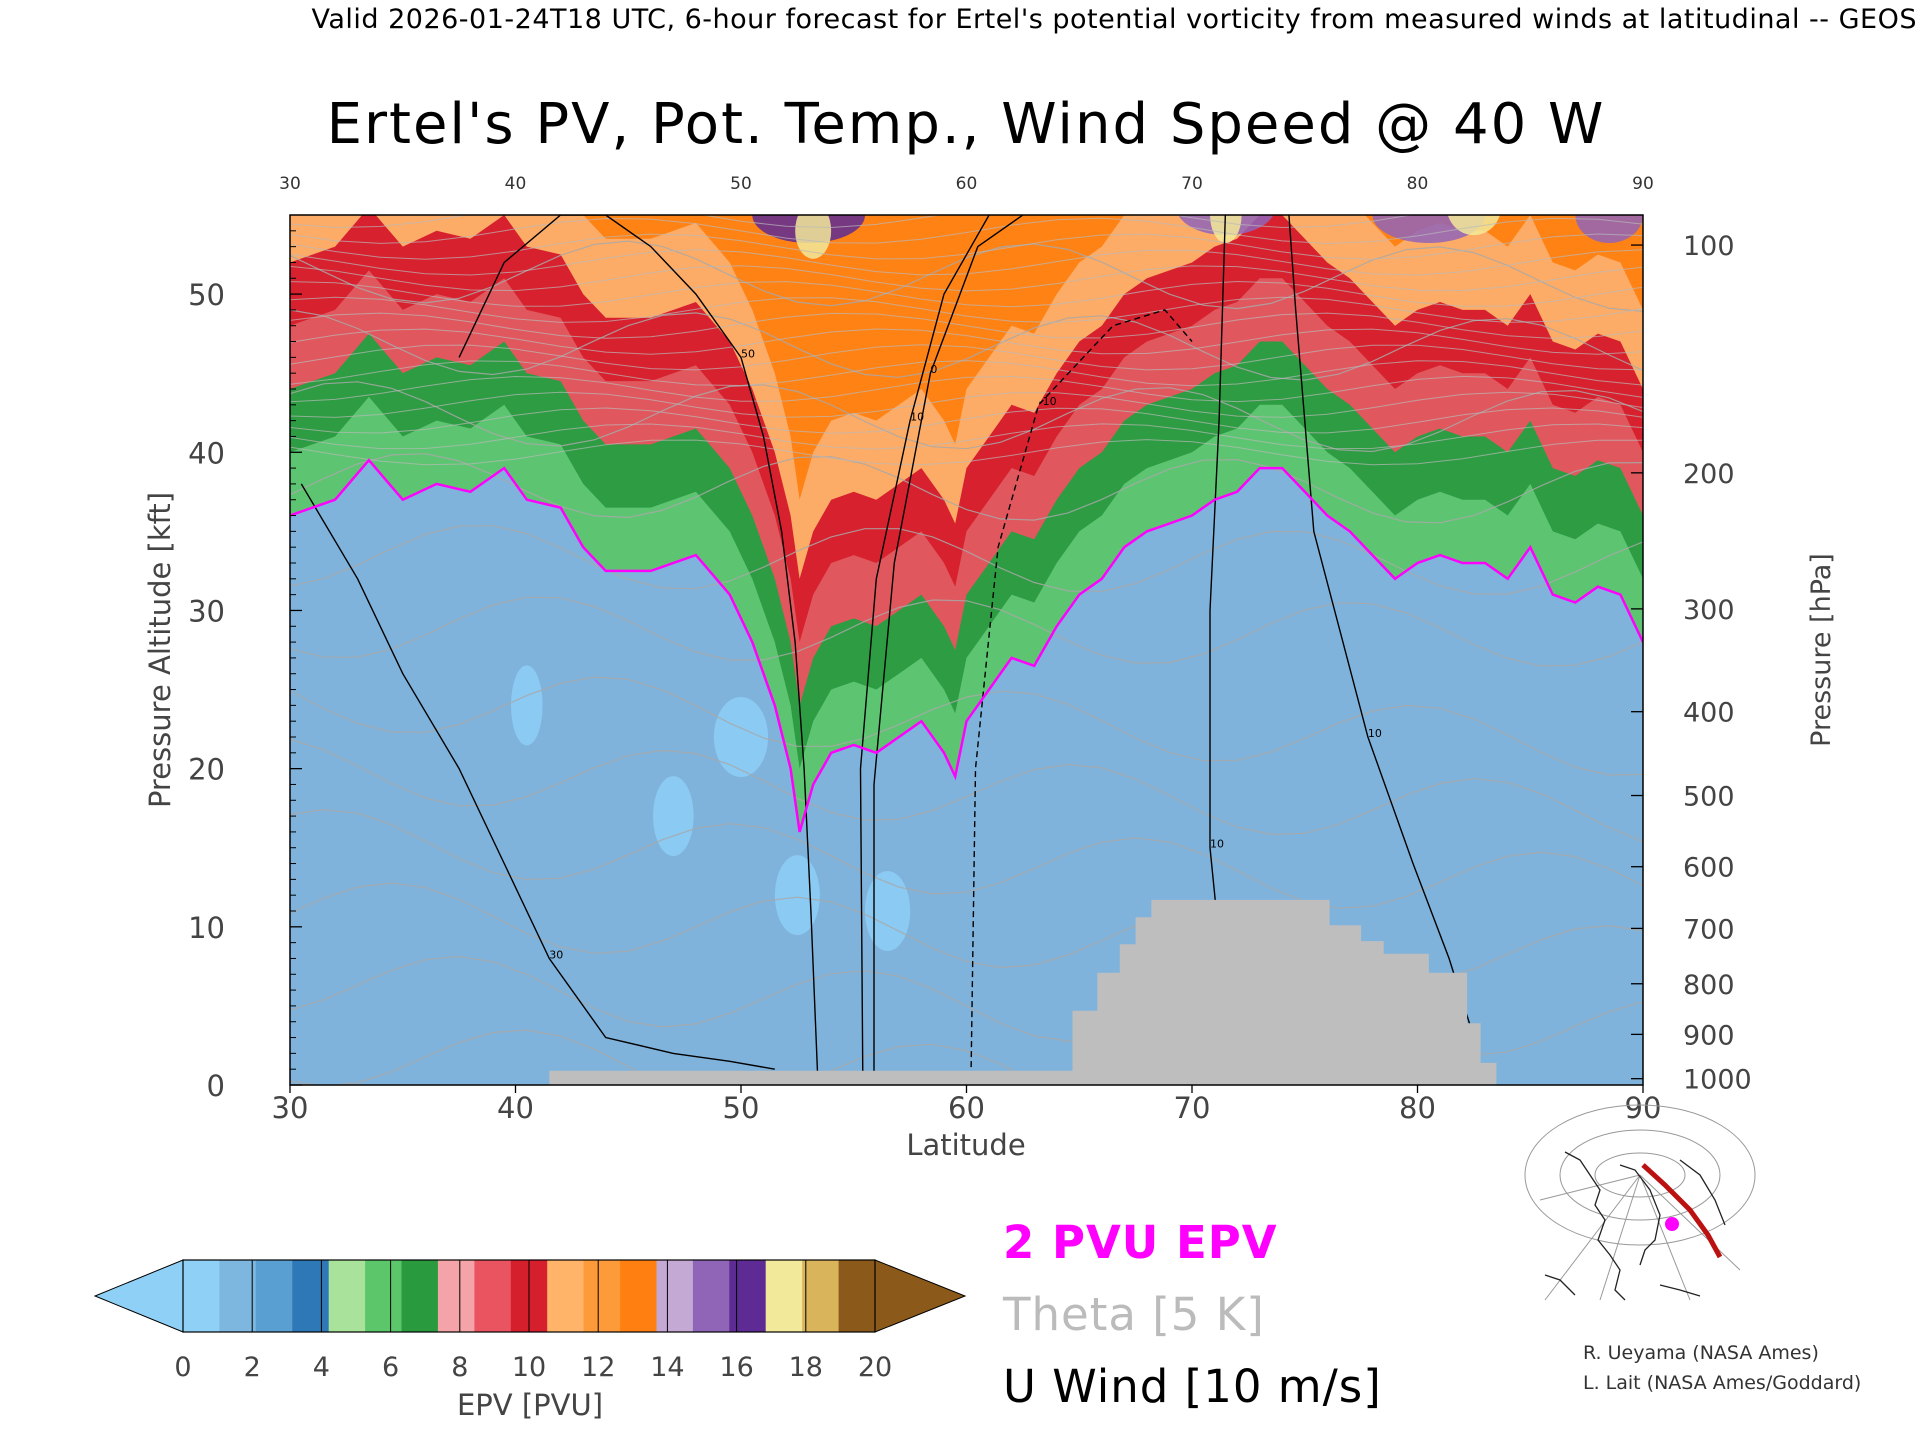 The image size is (1920, 1440). I want to click on y-axis-left: 0 10 20 30 40 50, so click(245, 666).